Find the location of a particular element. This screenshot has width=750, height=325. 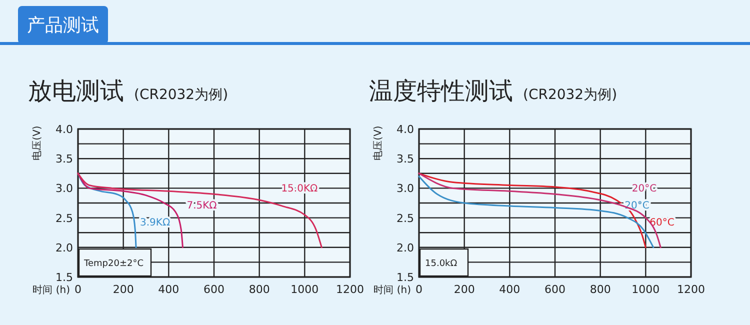

annotation: 15.0kΩ is located at coordinates (441, 264).